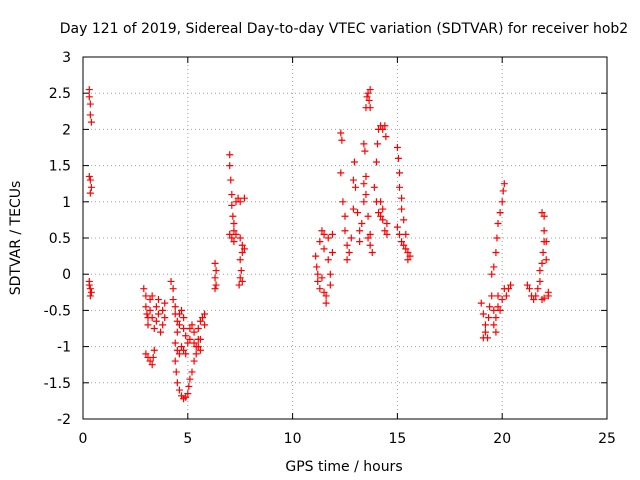 This screenshot has height=480, width=640. I want to click on y-tick-label: -1.5, so click(57, 384).